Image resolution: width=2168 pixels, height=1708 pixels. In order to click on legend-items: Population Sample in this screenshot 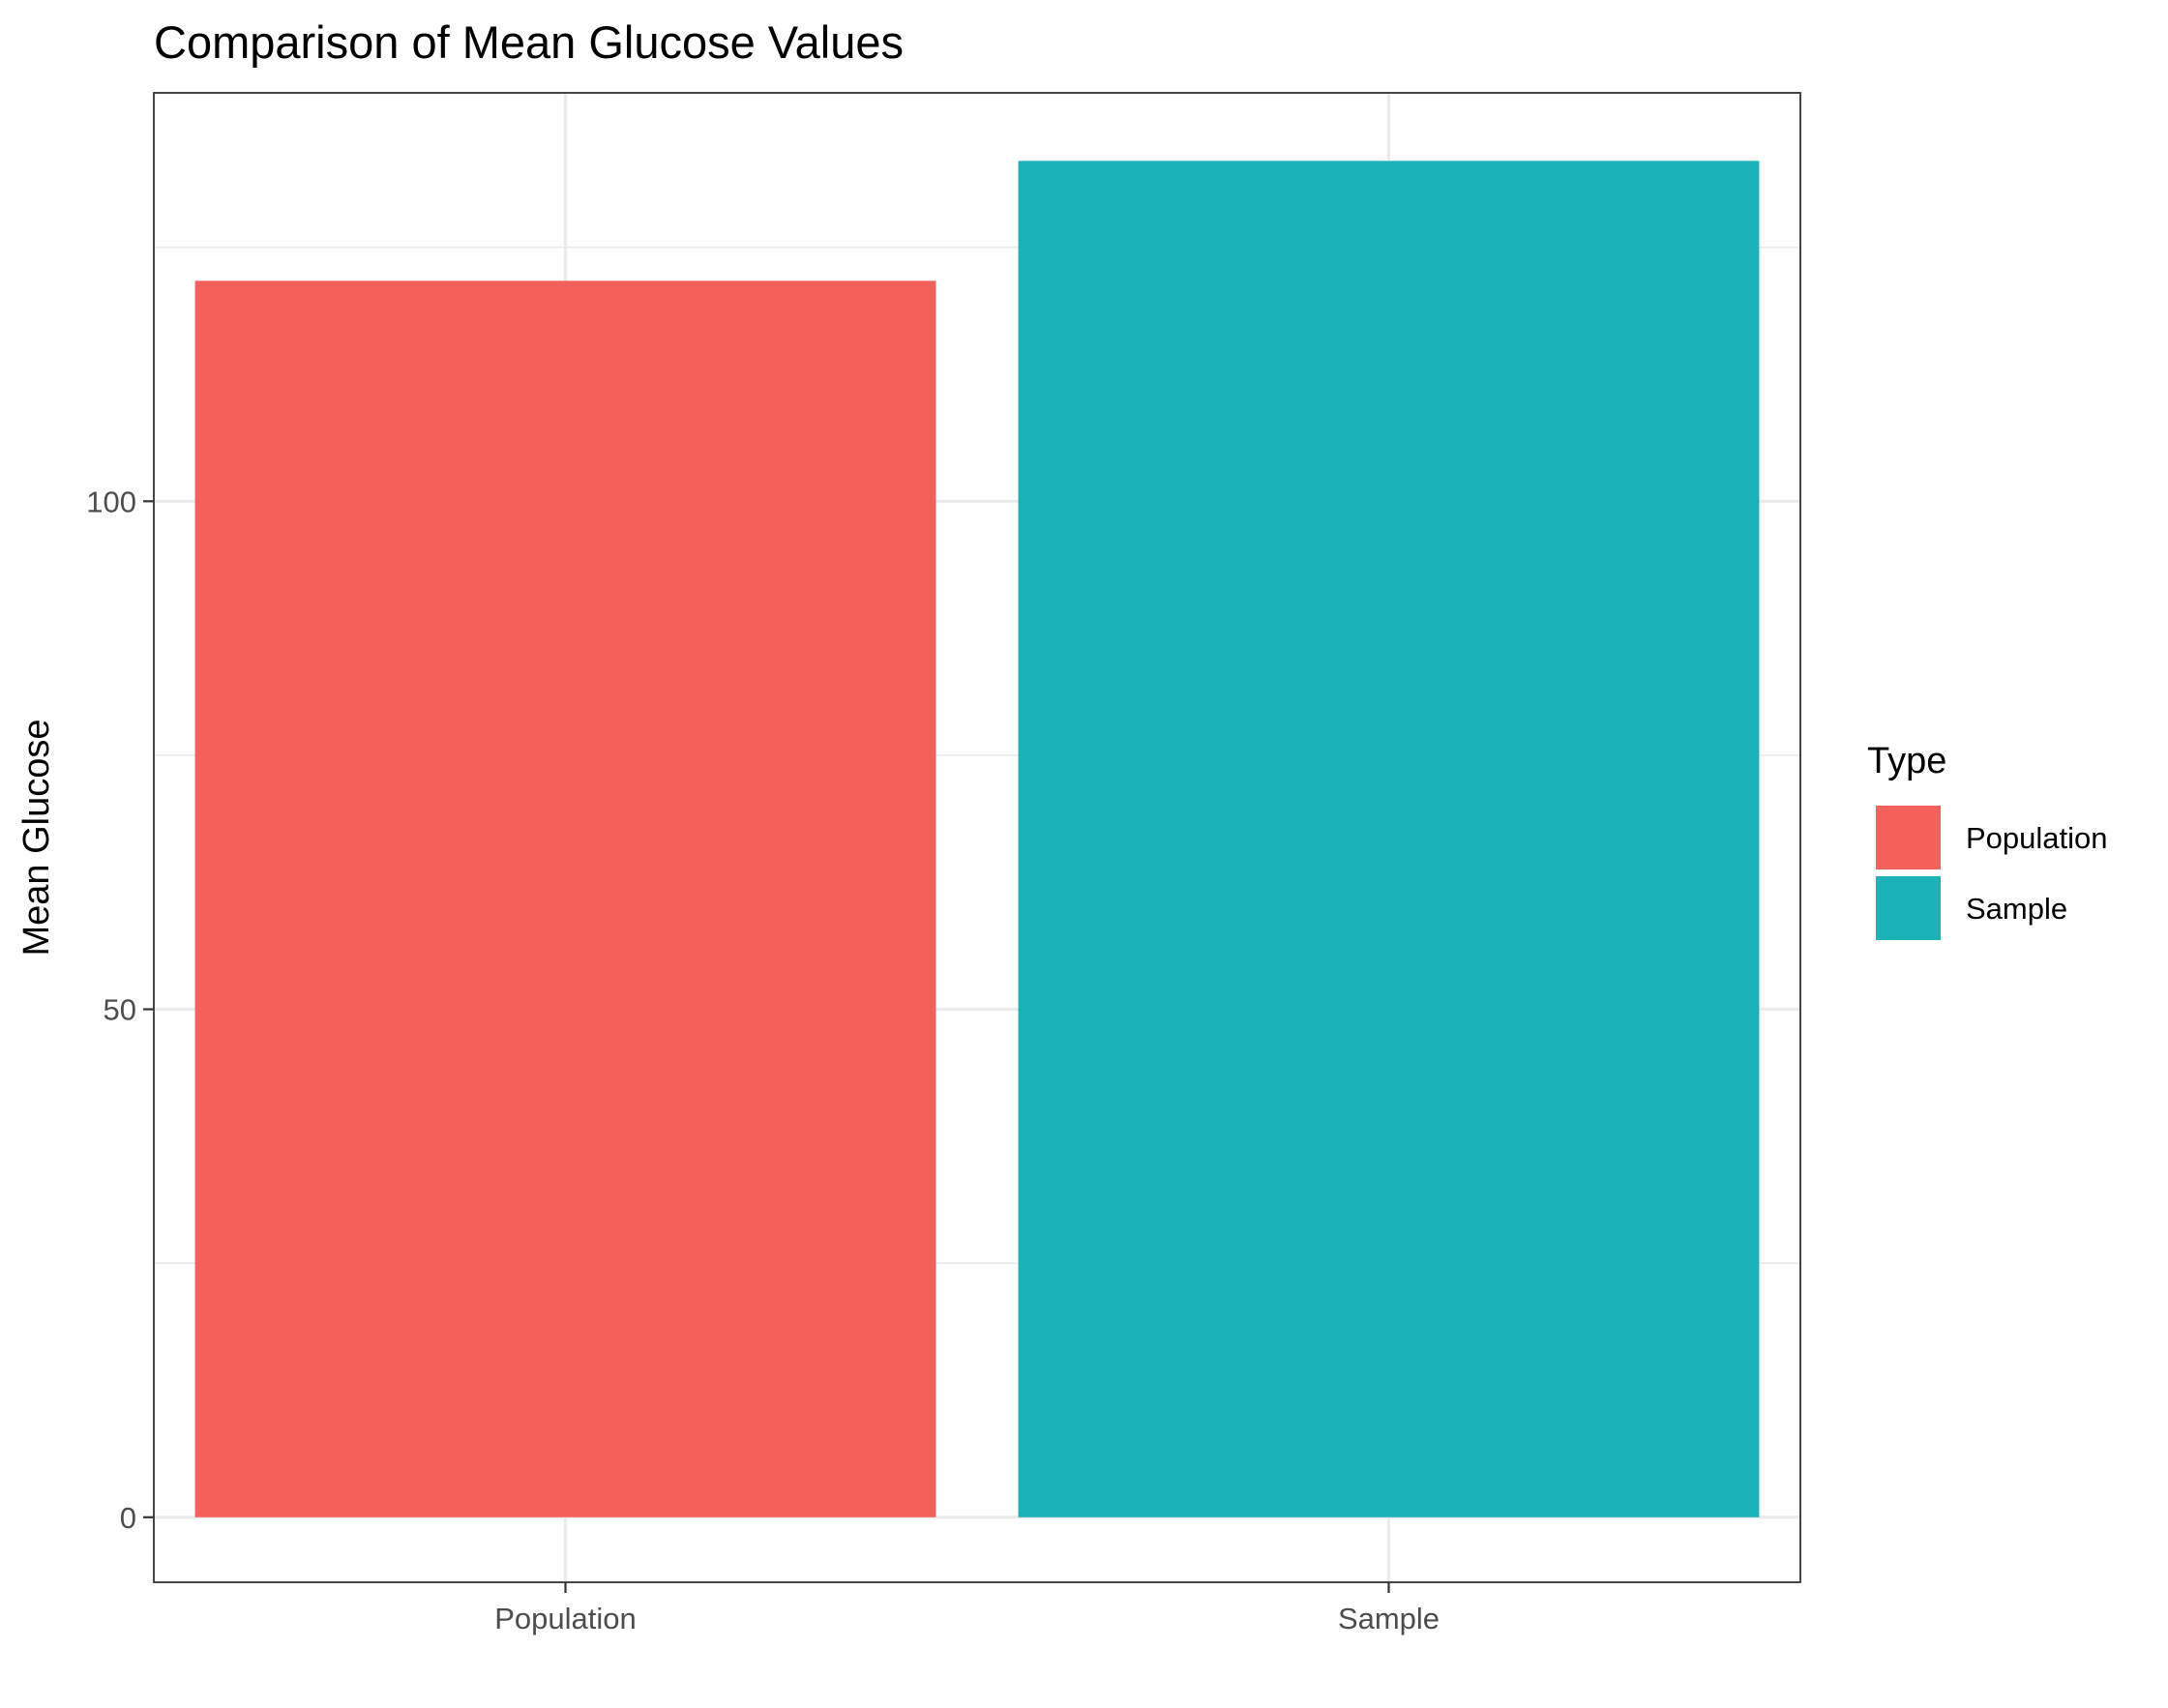, I will do `click(1992, 873)`.